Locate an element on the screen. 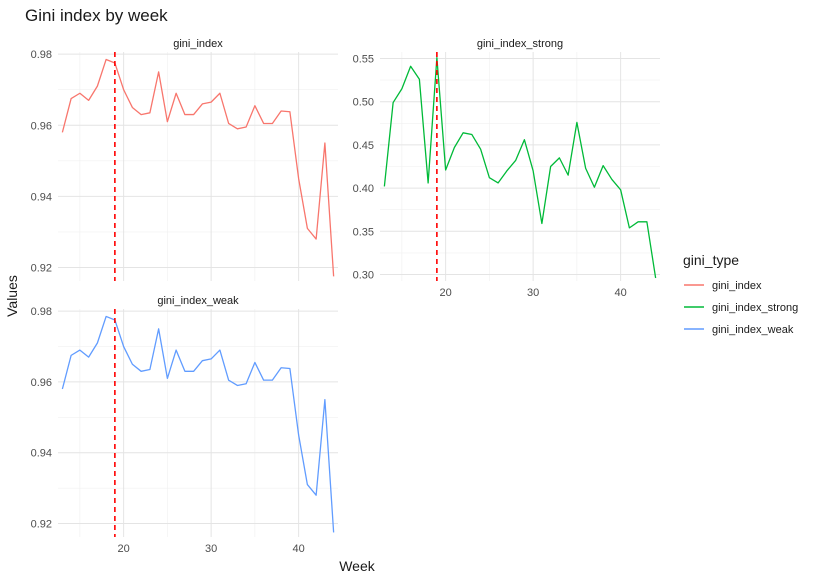 The height and width of the screenshot is (581, 820). series-line-gini_index is located at coordinates (198, 167).